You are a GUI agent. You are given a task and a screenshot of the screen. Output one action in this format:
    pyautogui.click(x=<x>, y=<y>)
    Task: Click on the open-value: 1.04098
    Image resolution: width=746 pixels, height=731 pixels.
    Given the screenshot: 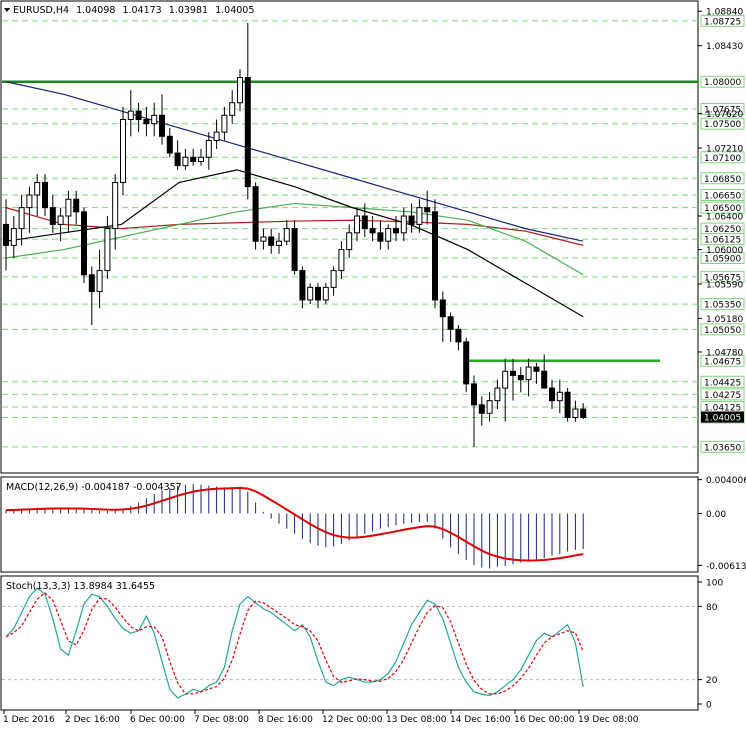 What is the action you would take?
    pyautogui.click(x=95, y=10)
    